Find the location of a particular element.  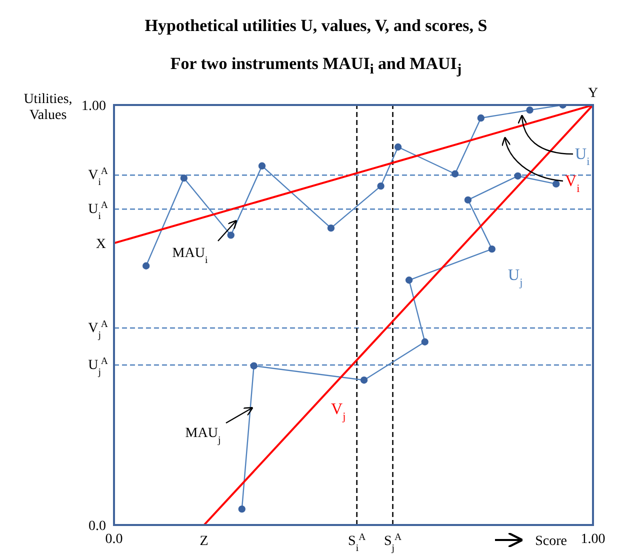

y-axis-title: Utilities, Values is located at coordinates (48, 107).